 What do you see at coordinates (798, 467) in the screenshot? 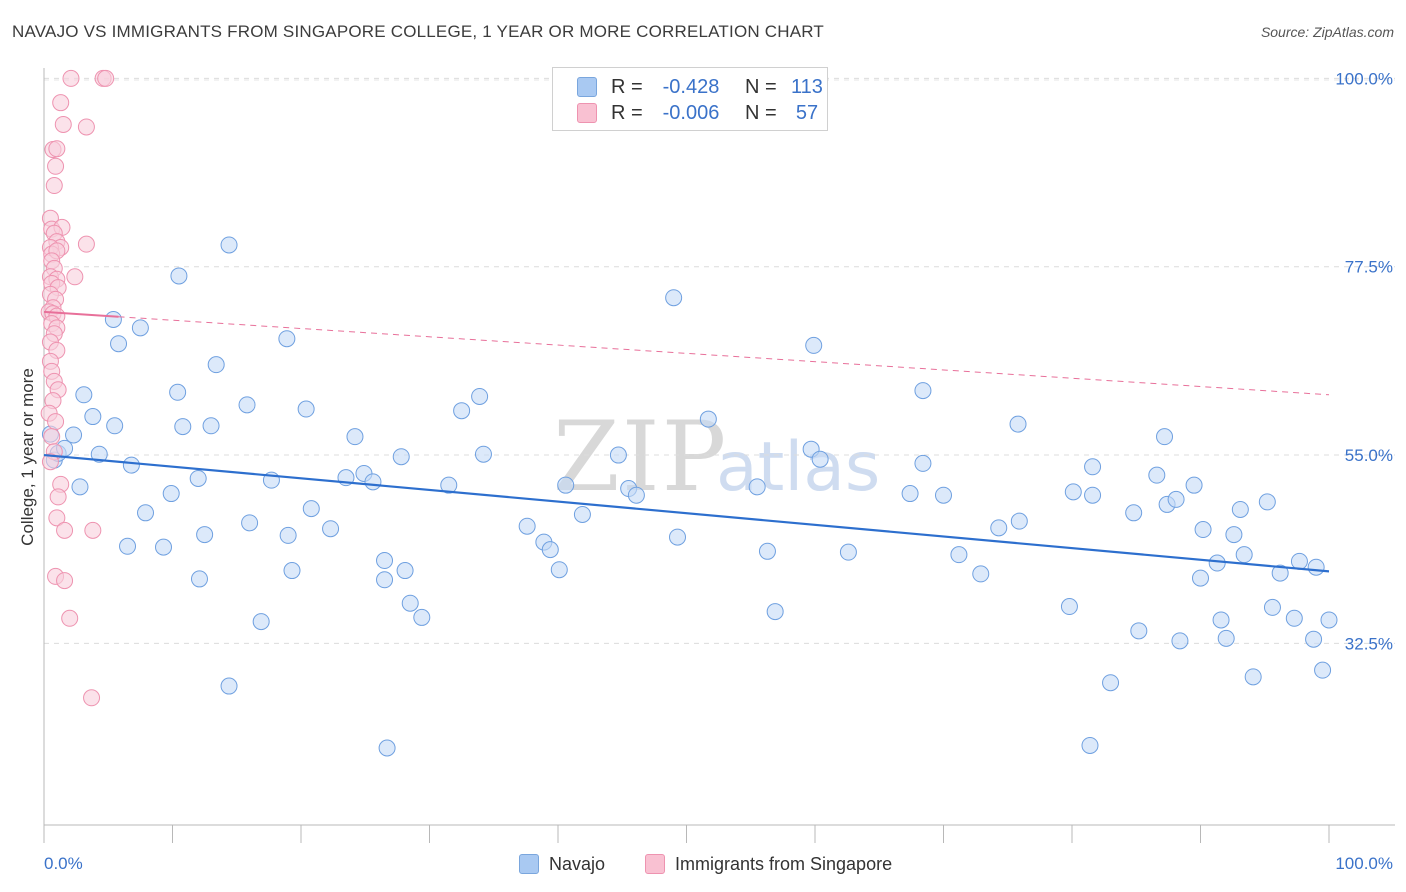
I see `watermark-atlas: atlas` at bounding box center [798, 467].